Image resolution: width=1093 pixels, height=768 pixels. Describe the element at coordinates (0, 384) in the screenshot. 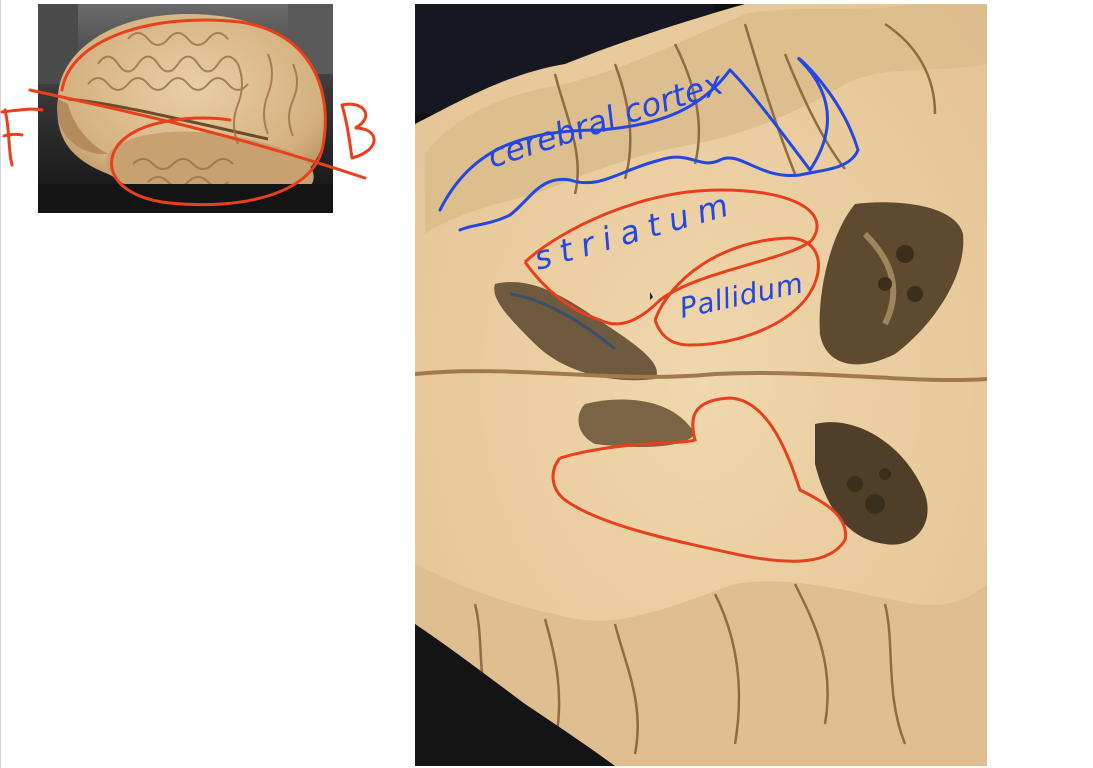

I see `left-edge-rule` at that location.